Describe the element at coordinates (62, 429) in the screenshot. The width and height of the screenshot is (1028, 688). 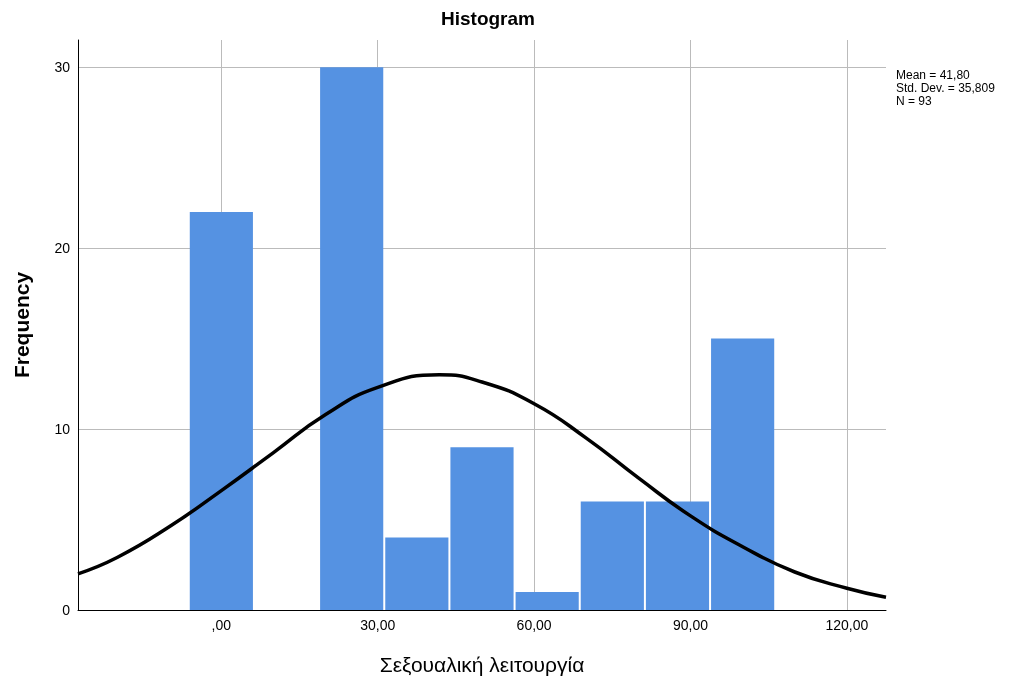
I see `y-tick-label: 10` at that location.